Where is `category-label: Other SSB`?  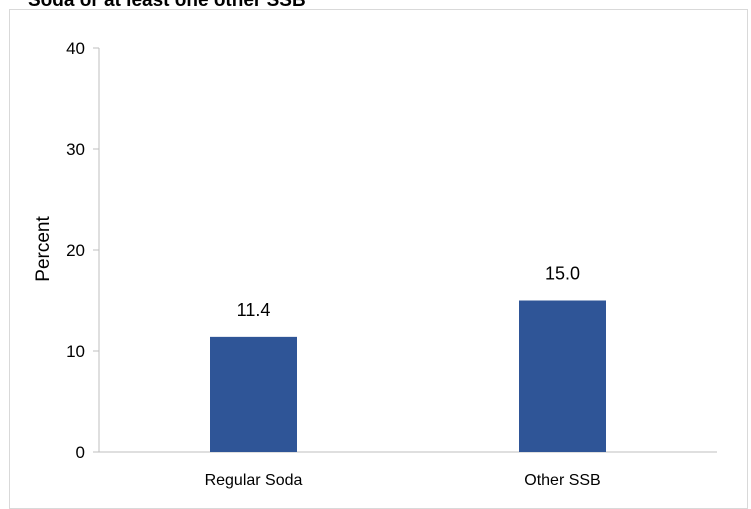 category-label: Other SSB is located at coordinates (562, 480).